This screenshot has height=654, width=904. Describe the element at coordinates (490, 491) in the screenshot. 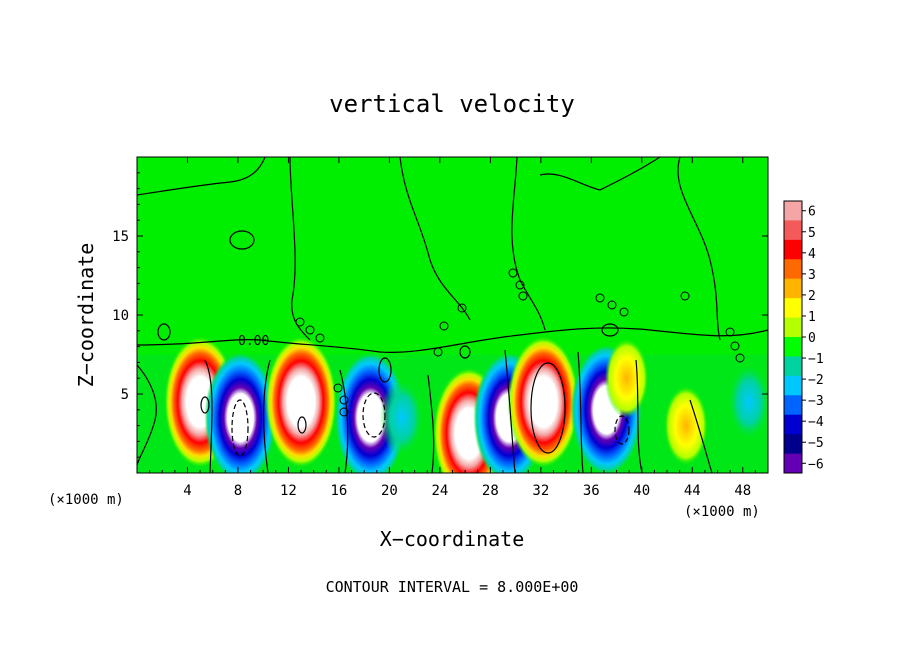

I see `x-tick-label: 28` at that location.